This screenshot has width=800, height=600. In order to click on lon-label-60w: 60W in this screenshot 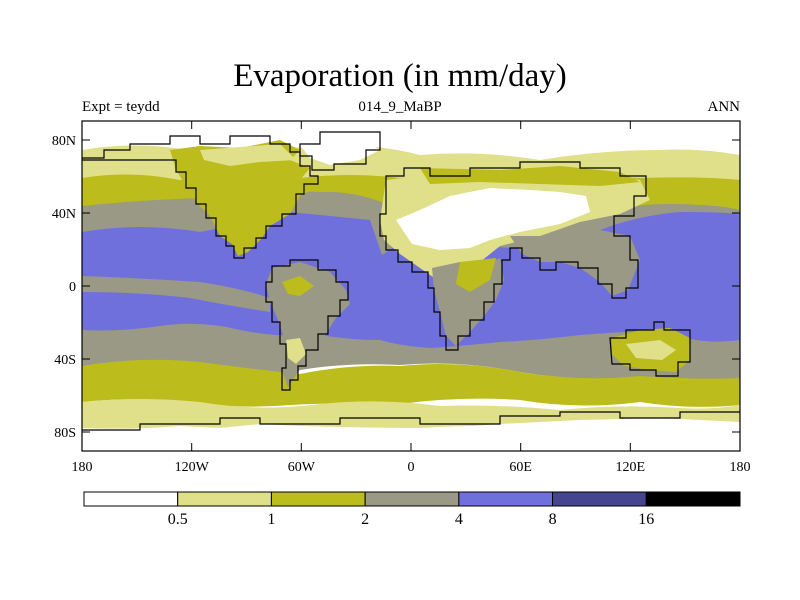, I will do `click(302, 467)`.